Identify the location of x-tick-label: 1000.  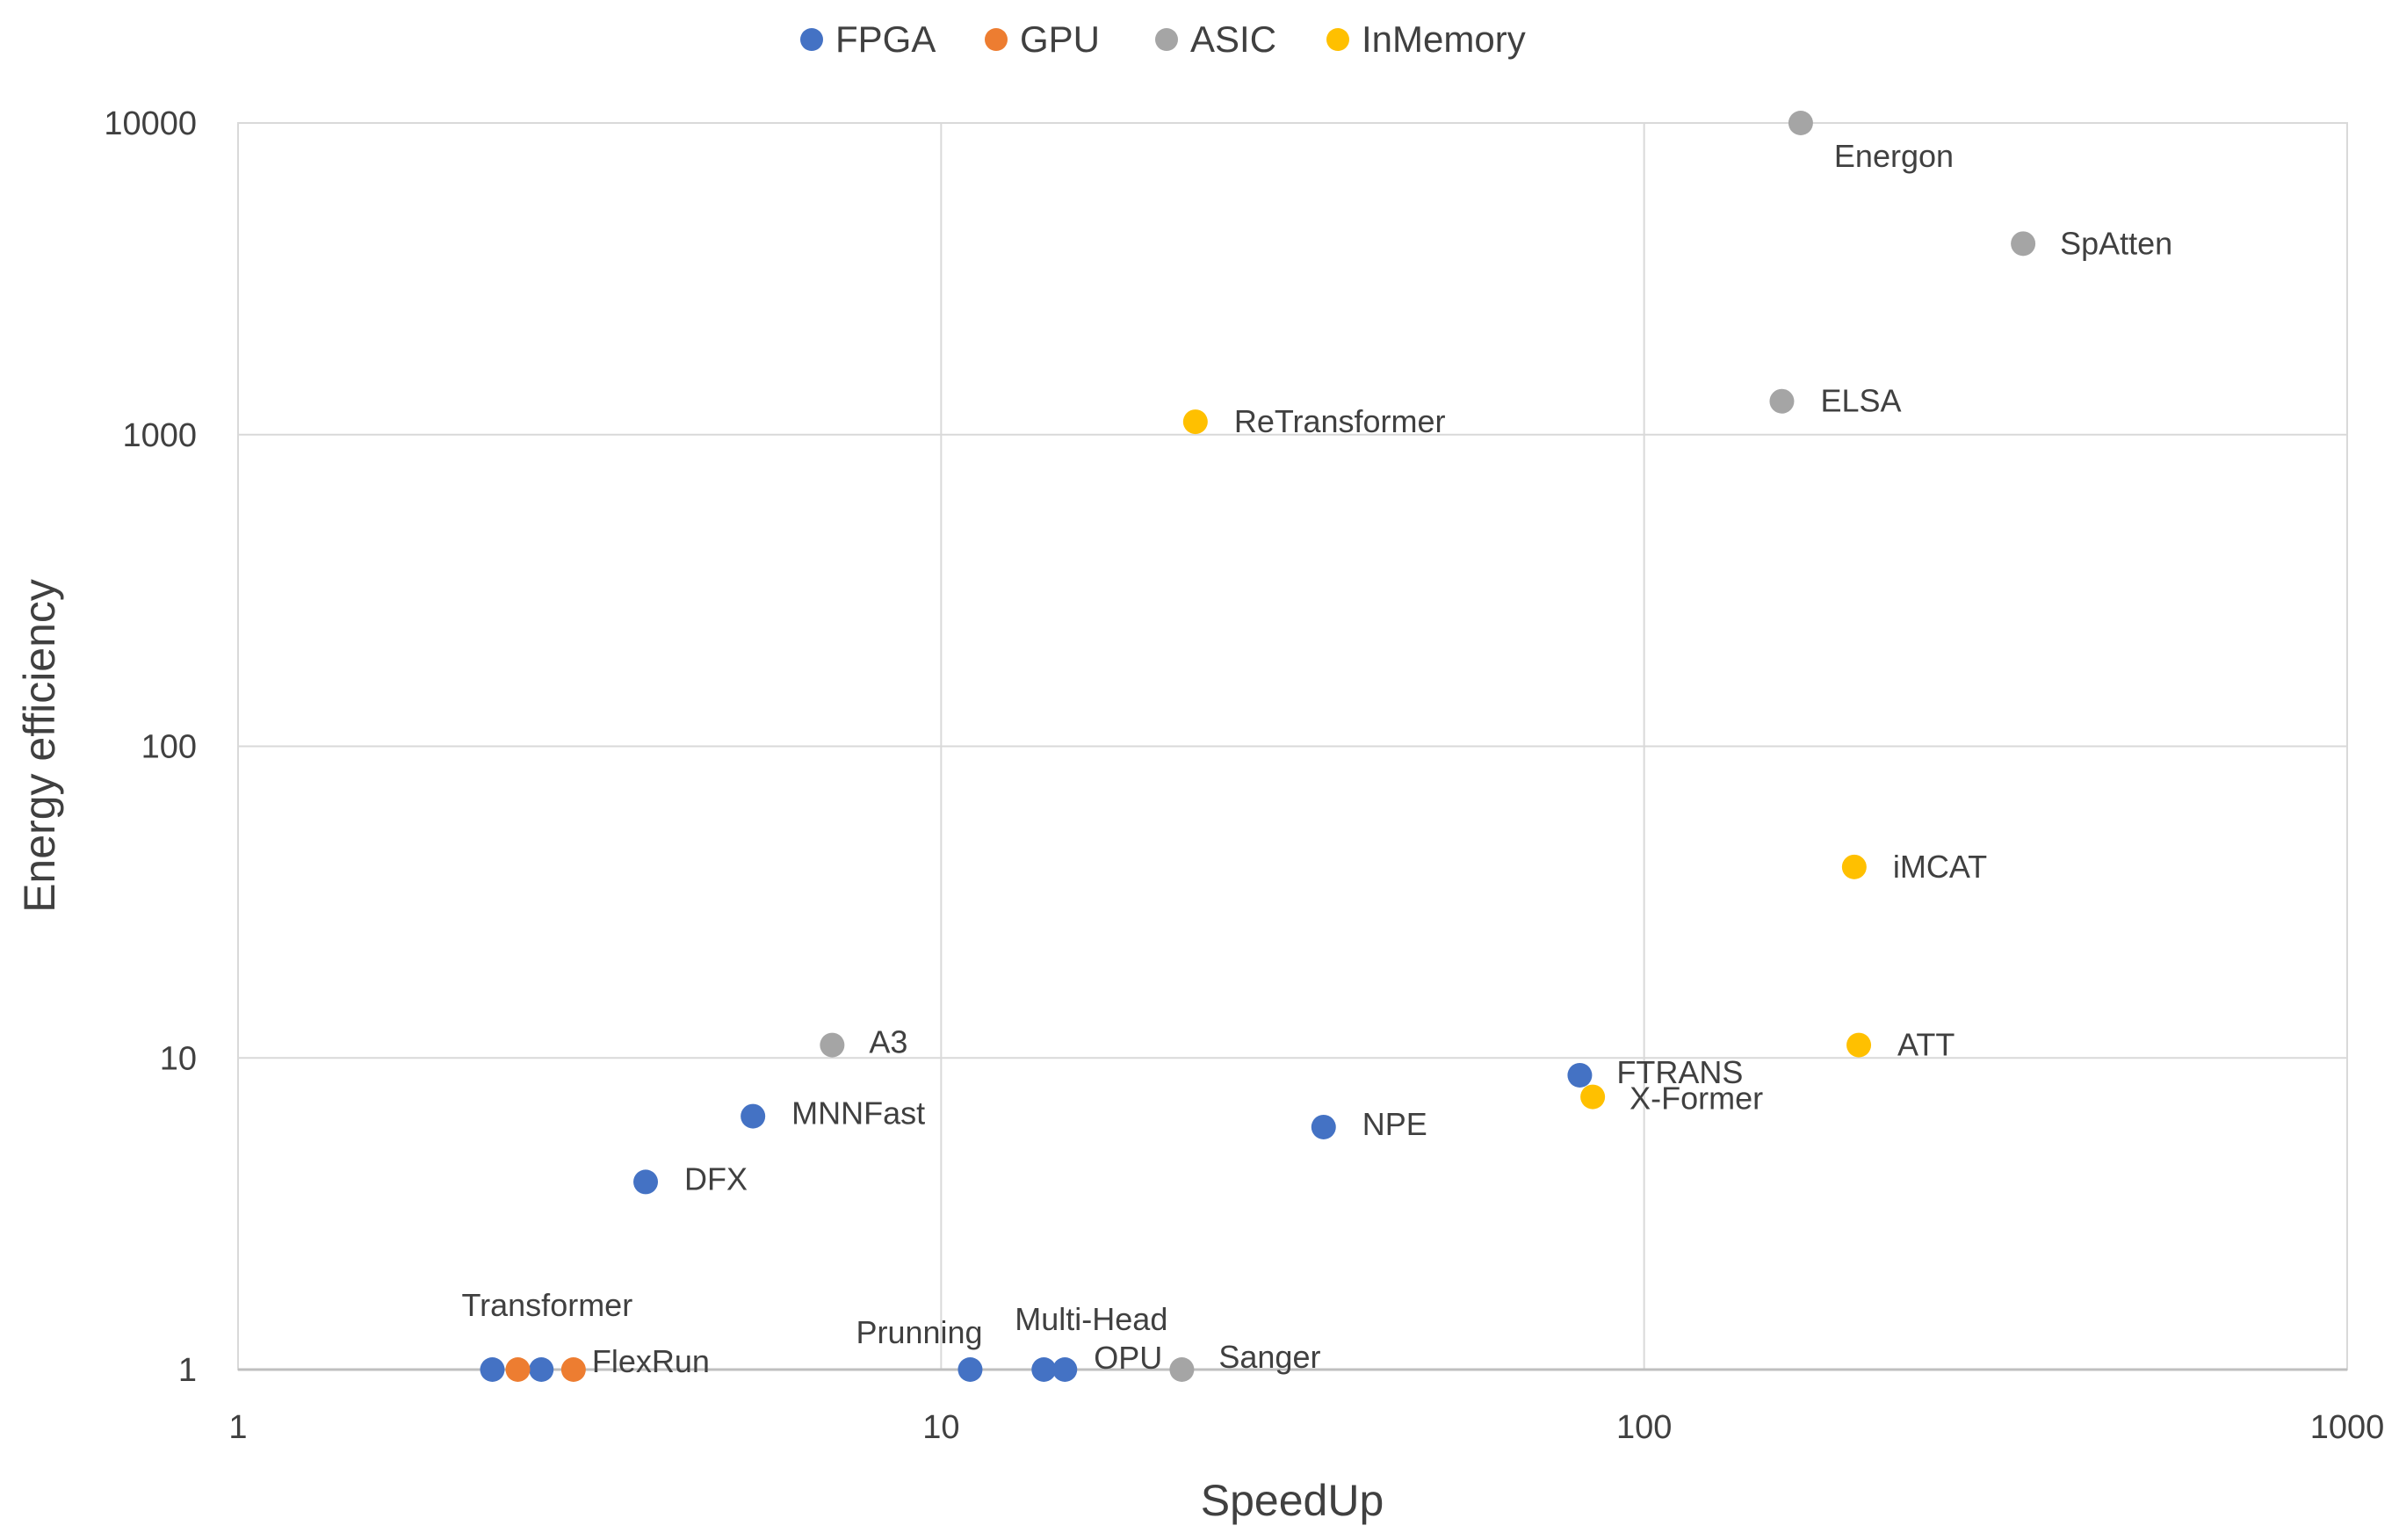
(2347, 1427).